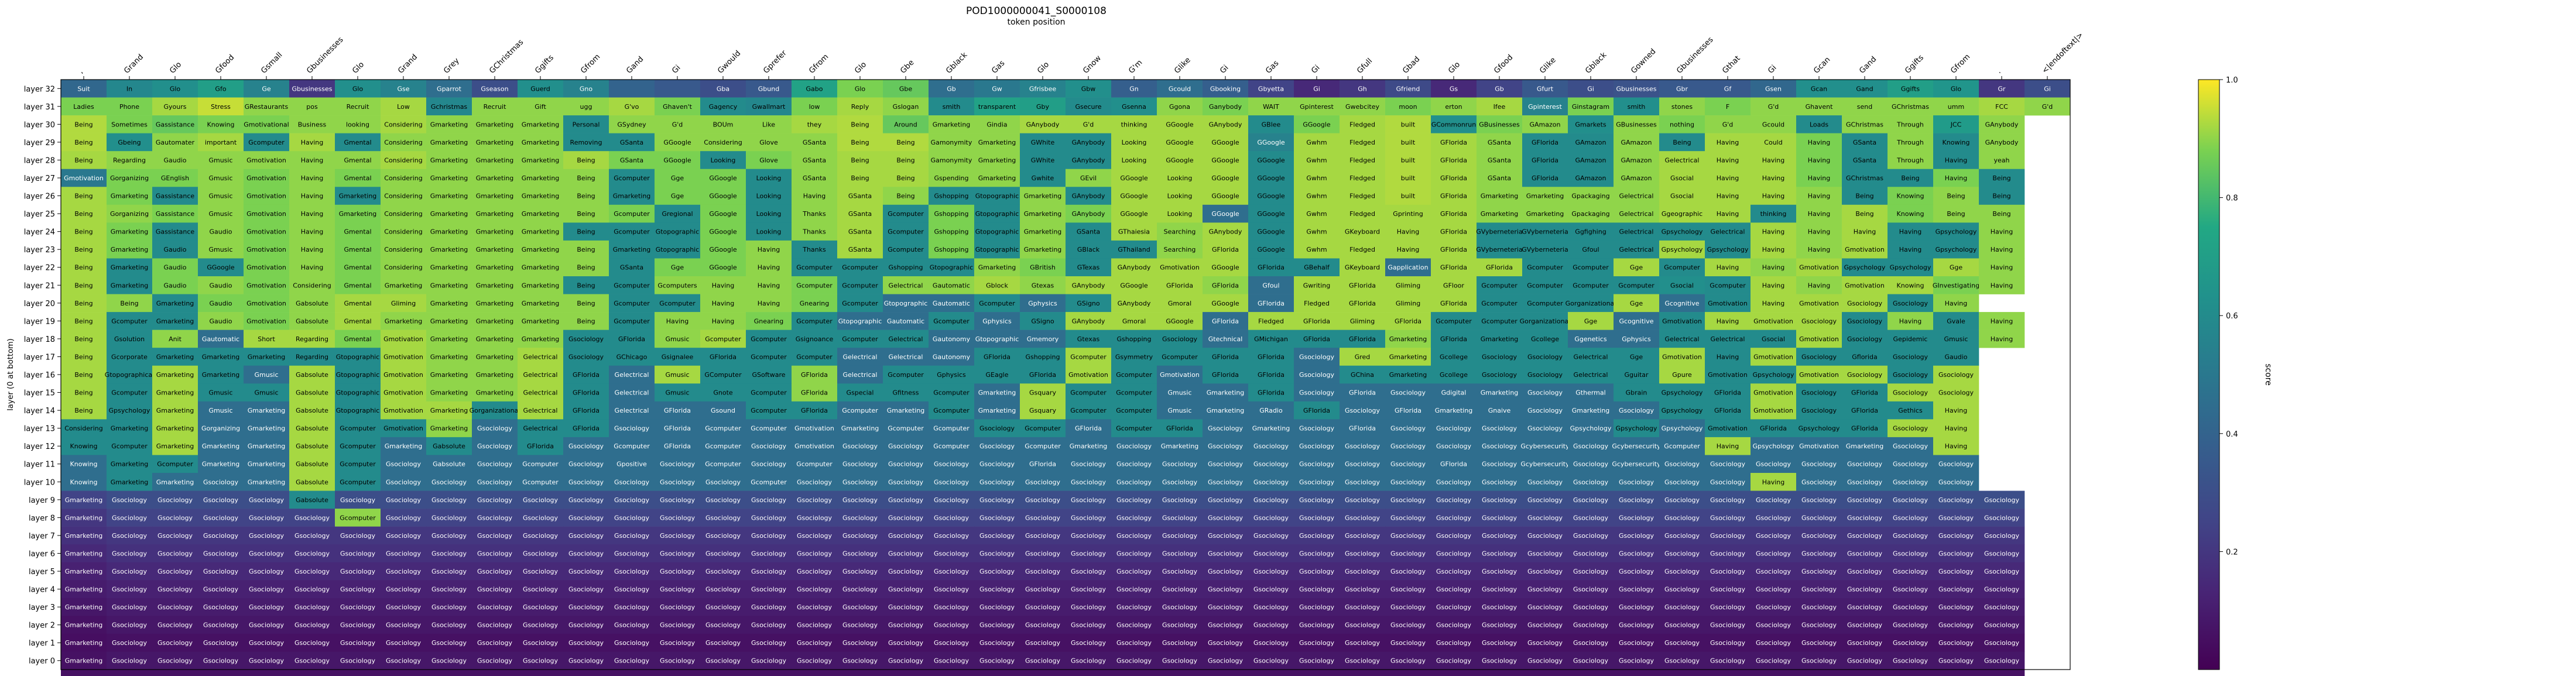 The height and width of the screenshot is (676, 2576). Describe the element at coordinates (1499, 125) in the screenshot. I see `cell-label: GBusinesses` at that location.